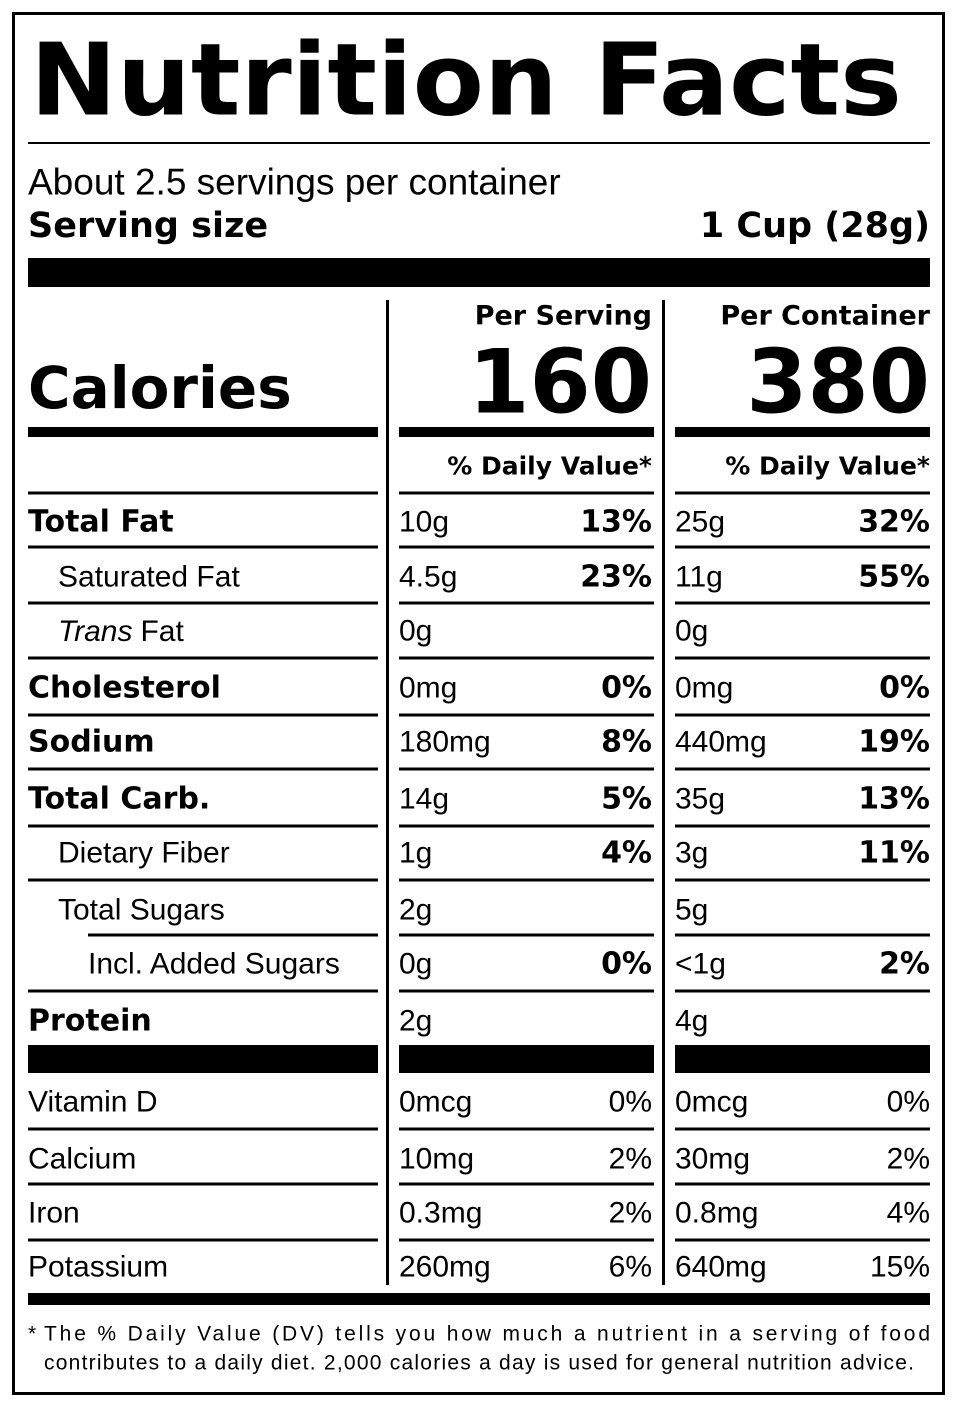 The image size is (957, 1407). I want to click on nutrient-name: Sodium, so click(91, 742).